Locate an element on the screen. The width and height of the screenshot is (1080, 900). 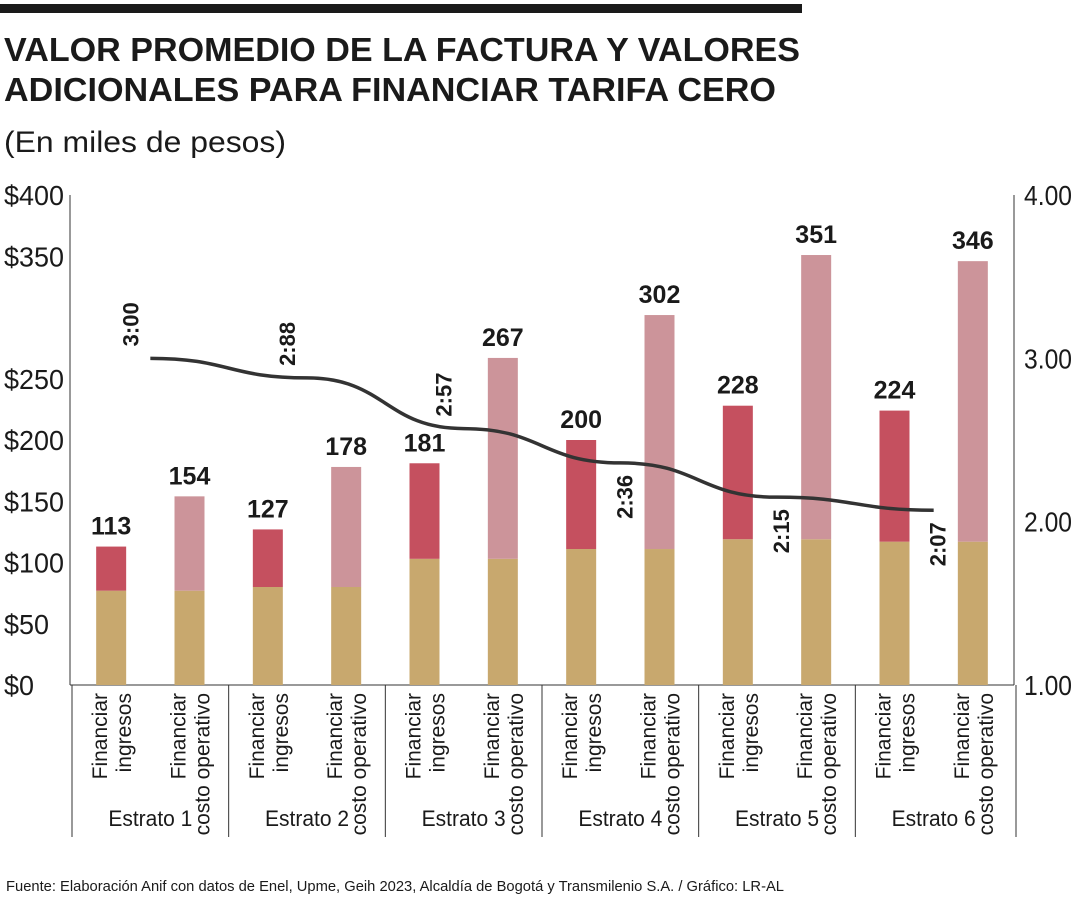
chart-subtitle: (En miles de pesos) is located at coordinates (145, 142).